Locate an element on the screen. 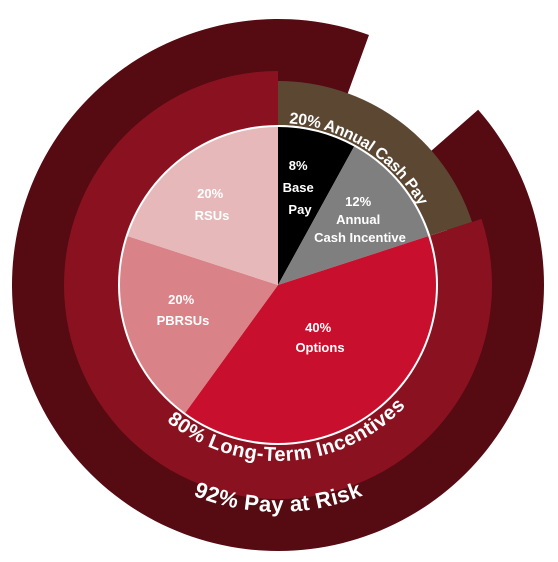  inner-slice-base-pay is located at coordinates (316, 206).